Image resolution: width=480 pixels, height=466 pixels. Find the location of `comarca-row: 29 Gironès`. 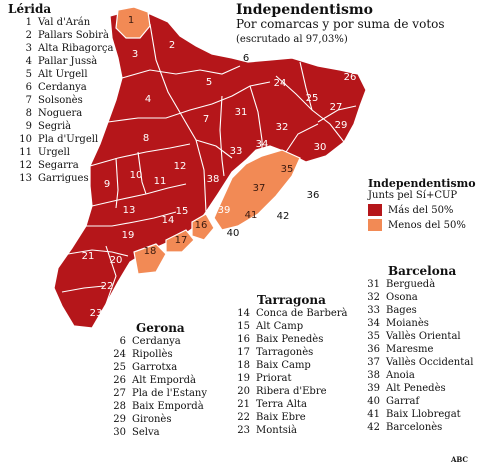

comarca-row: 29 Gironès is located at coordinates (154, 419).